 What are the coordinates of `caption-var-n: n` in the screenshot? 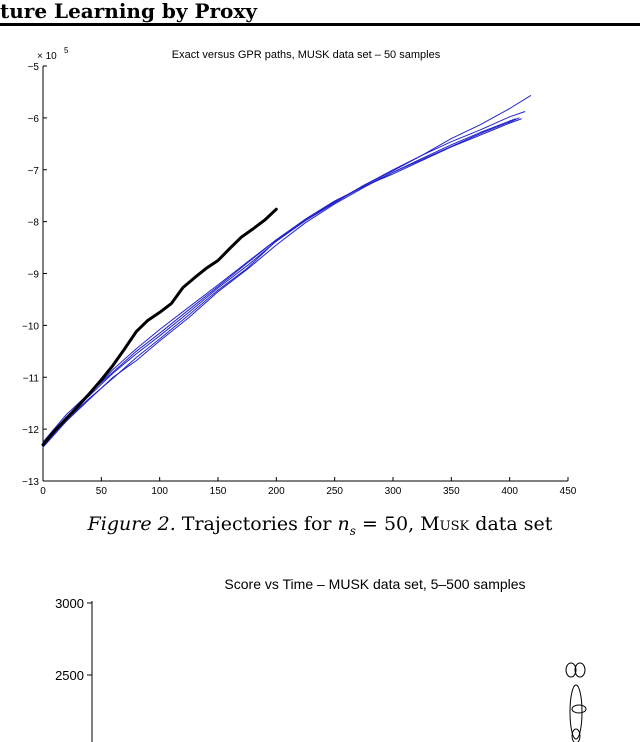 It's located at (343, 524).